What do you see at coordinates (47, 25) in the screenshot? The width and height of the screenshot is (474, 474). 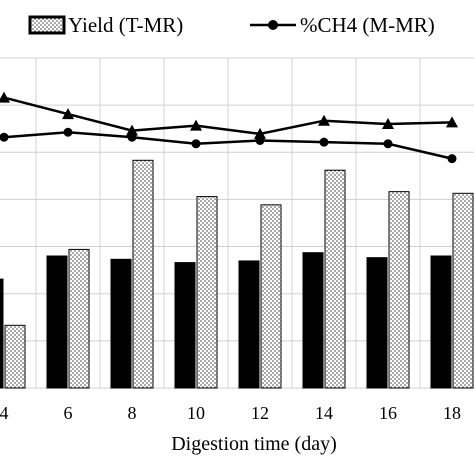 I see `legend-swatch-bar` at bounding box center [47, 25].